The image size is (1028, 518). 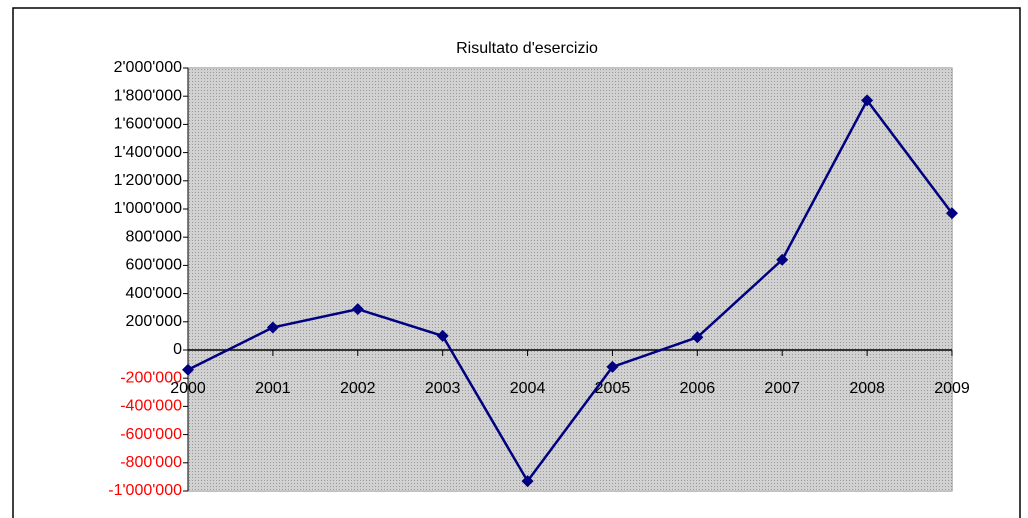 I want to click on x-tick-label: 2004, so click(x=528, y=388).